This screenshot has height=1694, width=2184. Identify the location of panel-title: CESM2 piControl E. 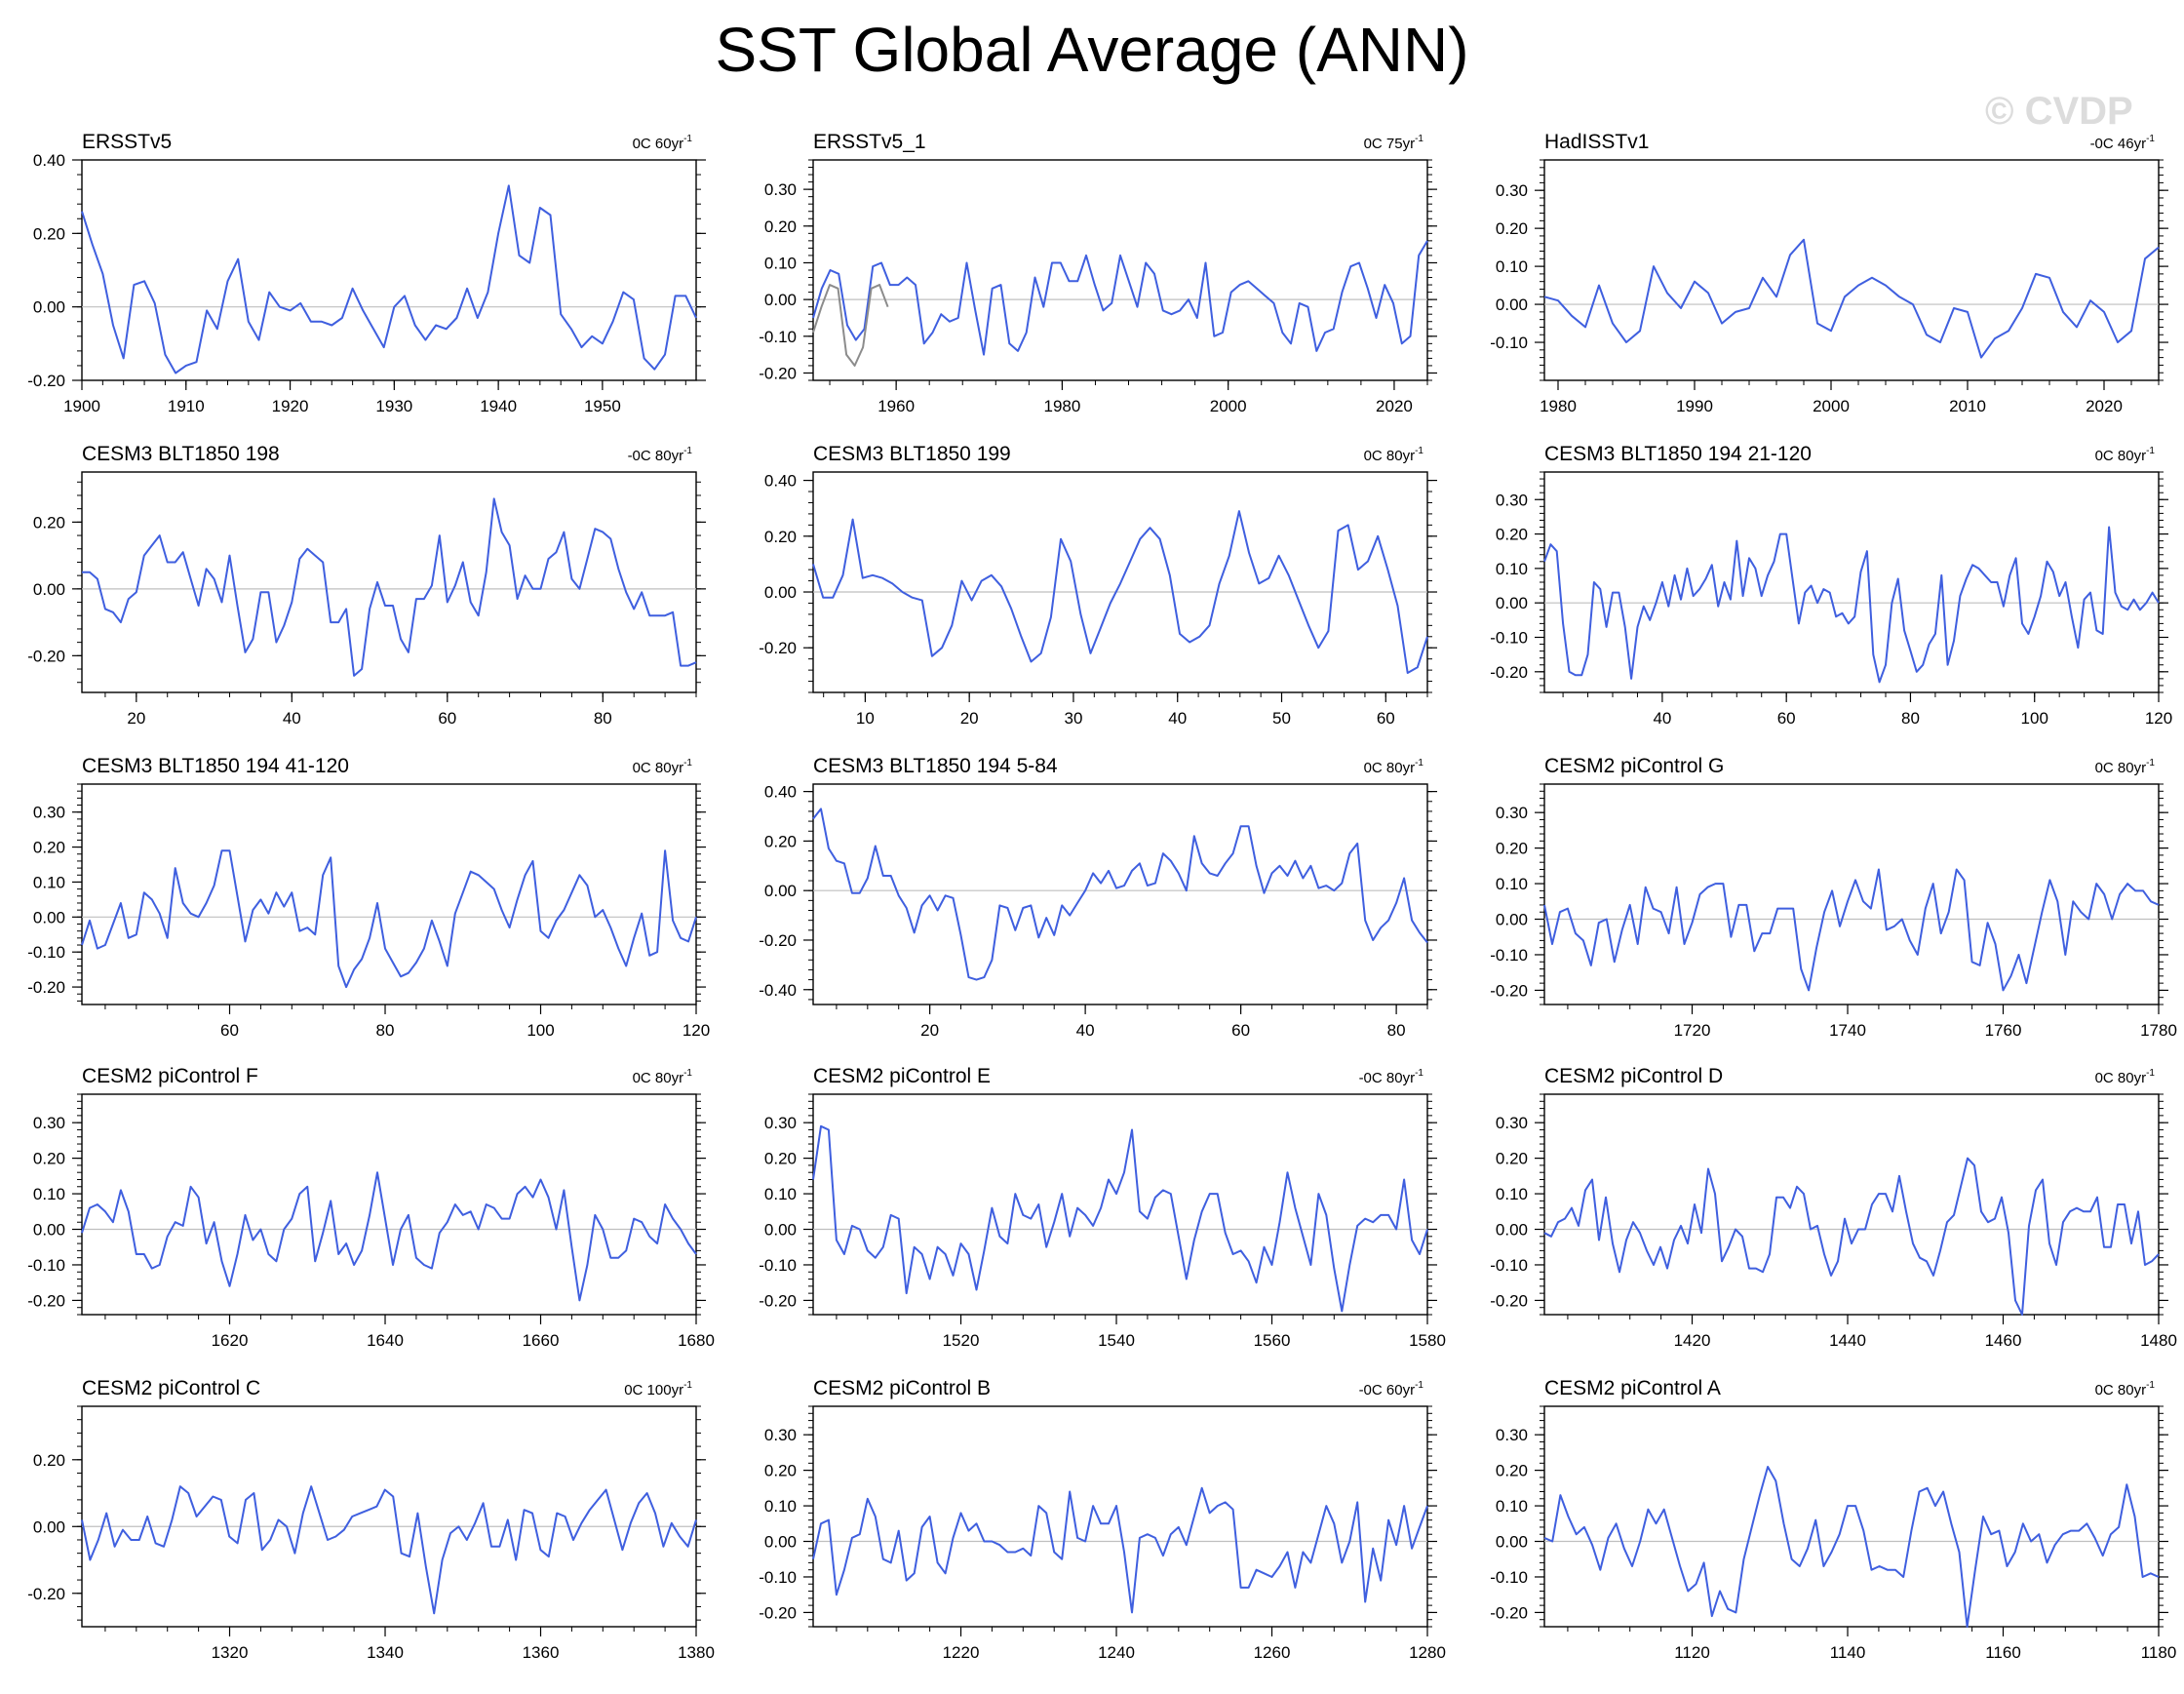
(902, 1076).